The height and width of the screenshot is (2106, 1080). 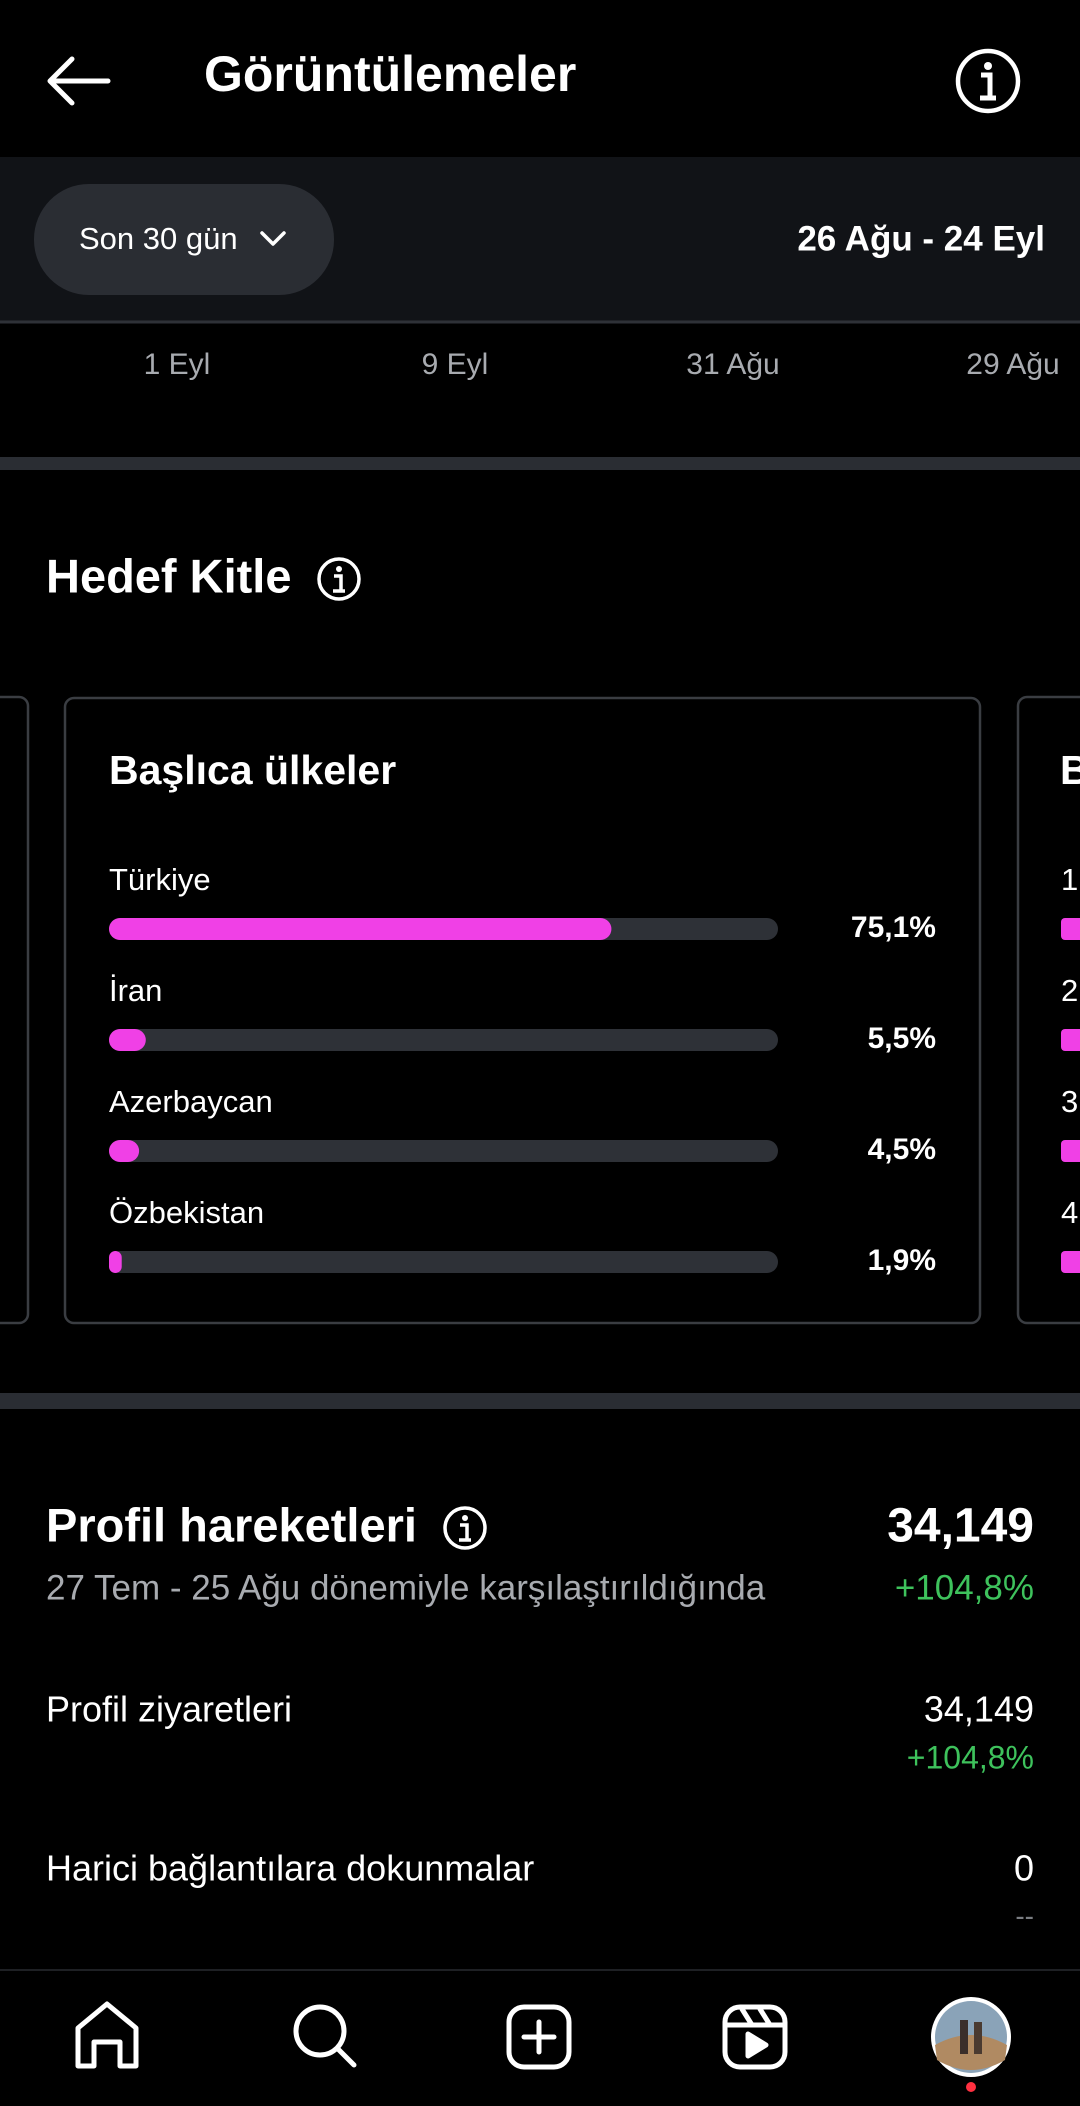 What do you see at coordinates (177, 364) in the screenshot?
I see `date-label: 1 Eyl` at bounding box center [177, 364].